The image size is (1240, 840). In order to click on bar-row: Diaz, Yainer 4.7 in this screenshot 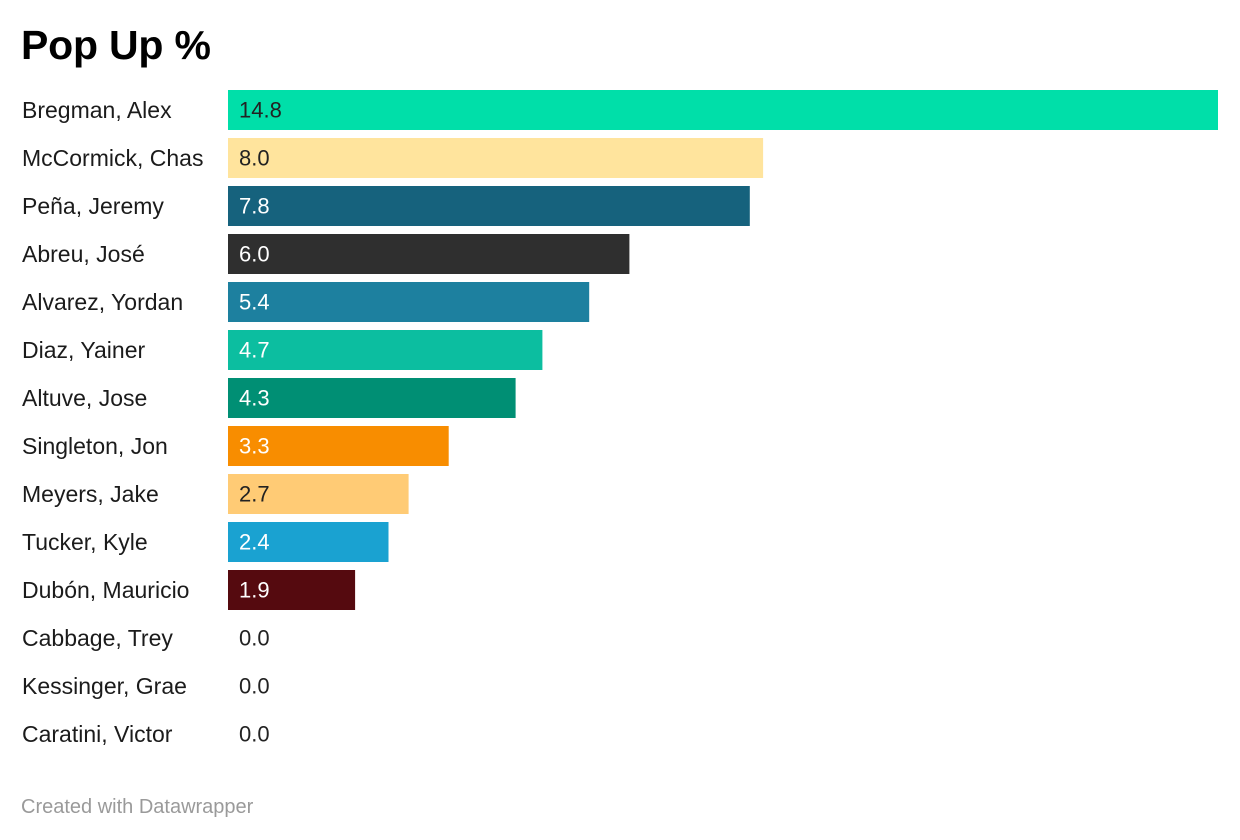, I will do `click(282, 350)`.